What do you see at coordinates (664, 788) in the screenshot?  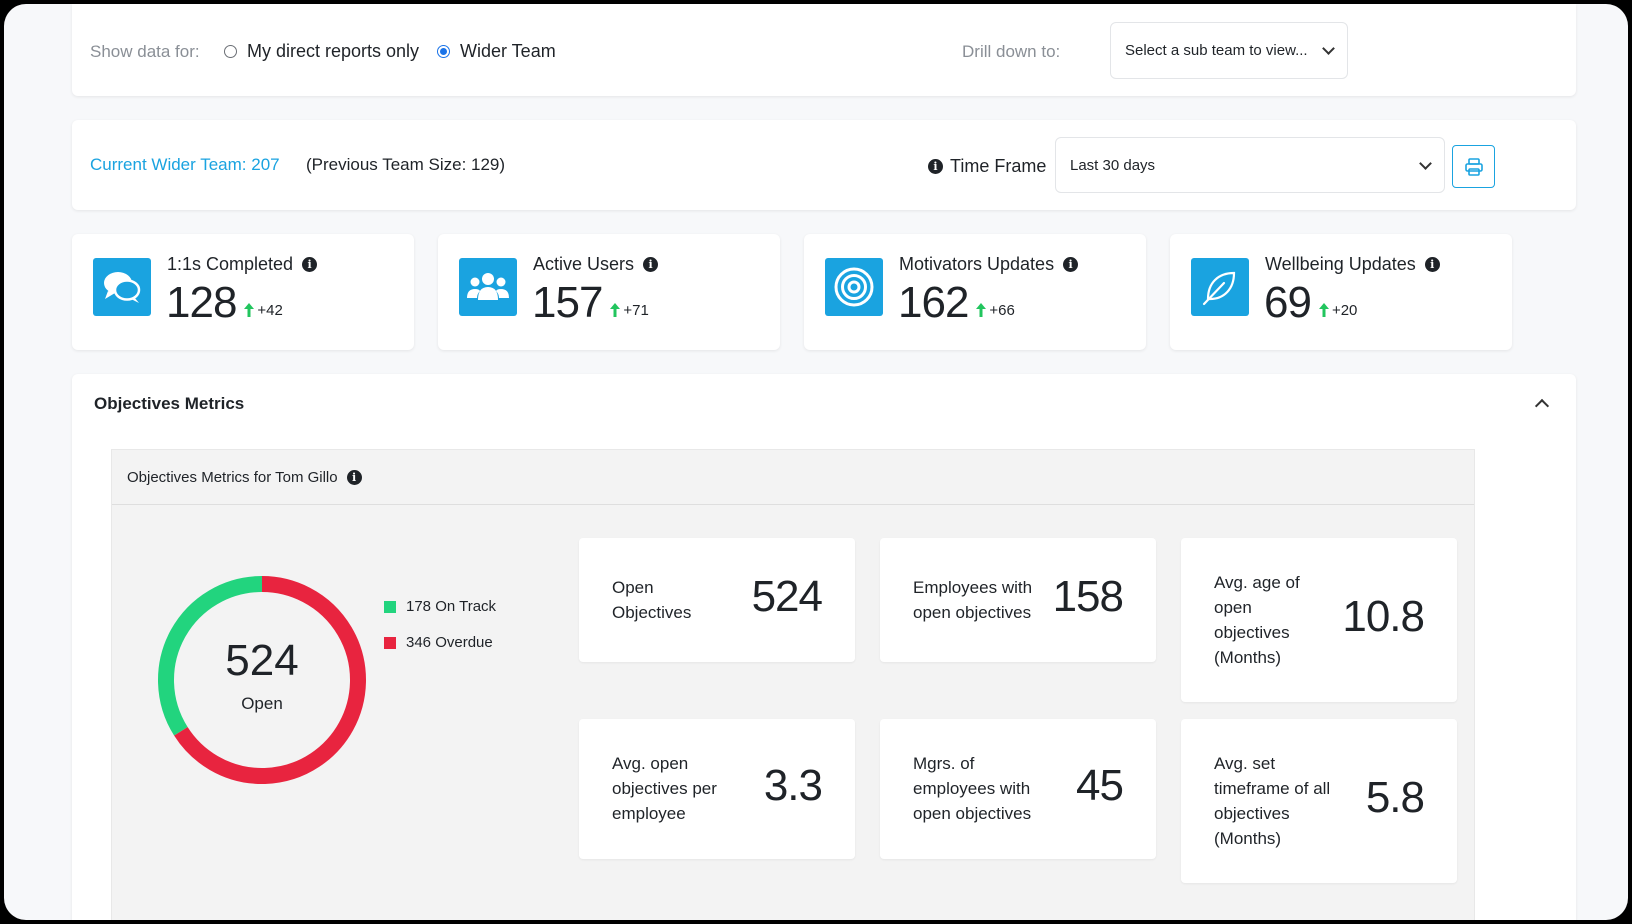 I see `metric-label: Avg. open objectives per employee` at bounding box center [664, 788].